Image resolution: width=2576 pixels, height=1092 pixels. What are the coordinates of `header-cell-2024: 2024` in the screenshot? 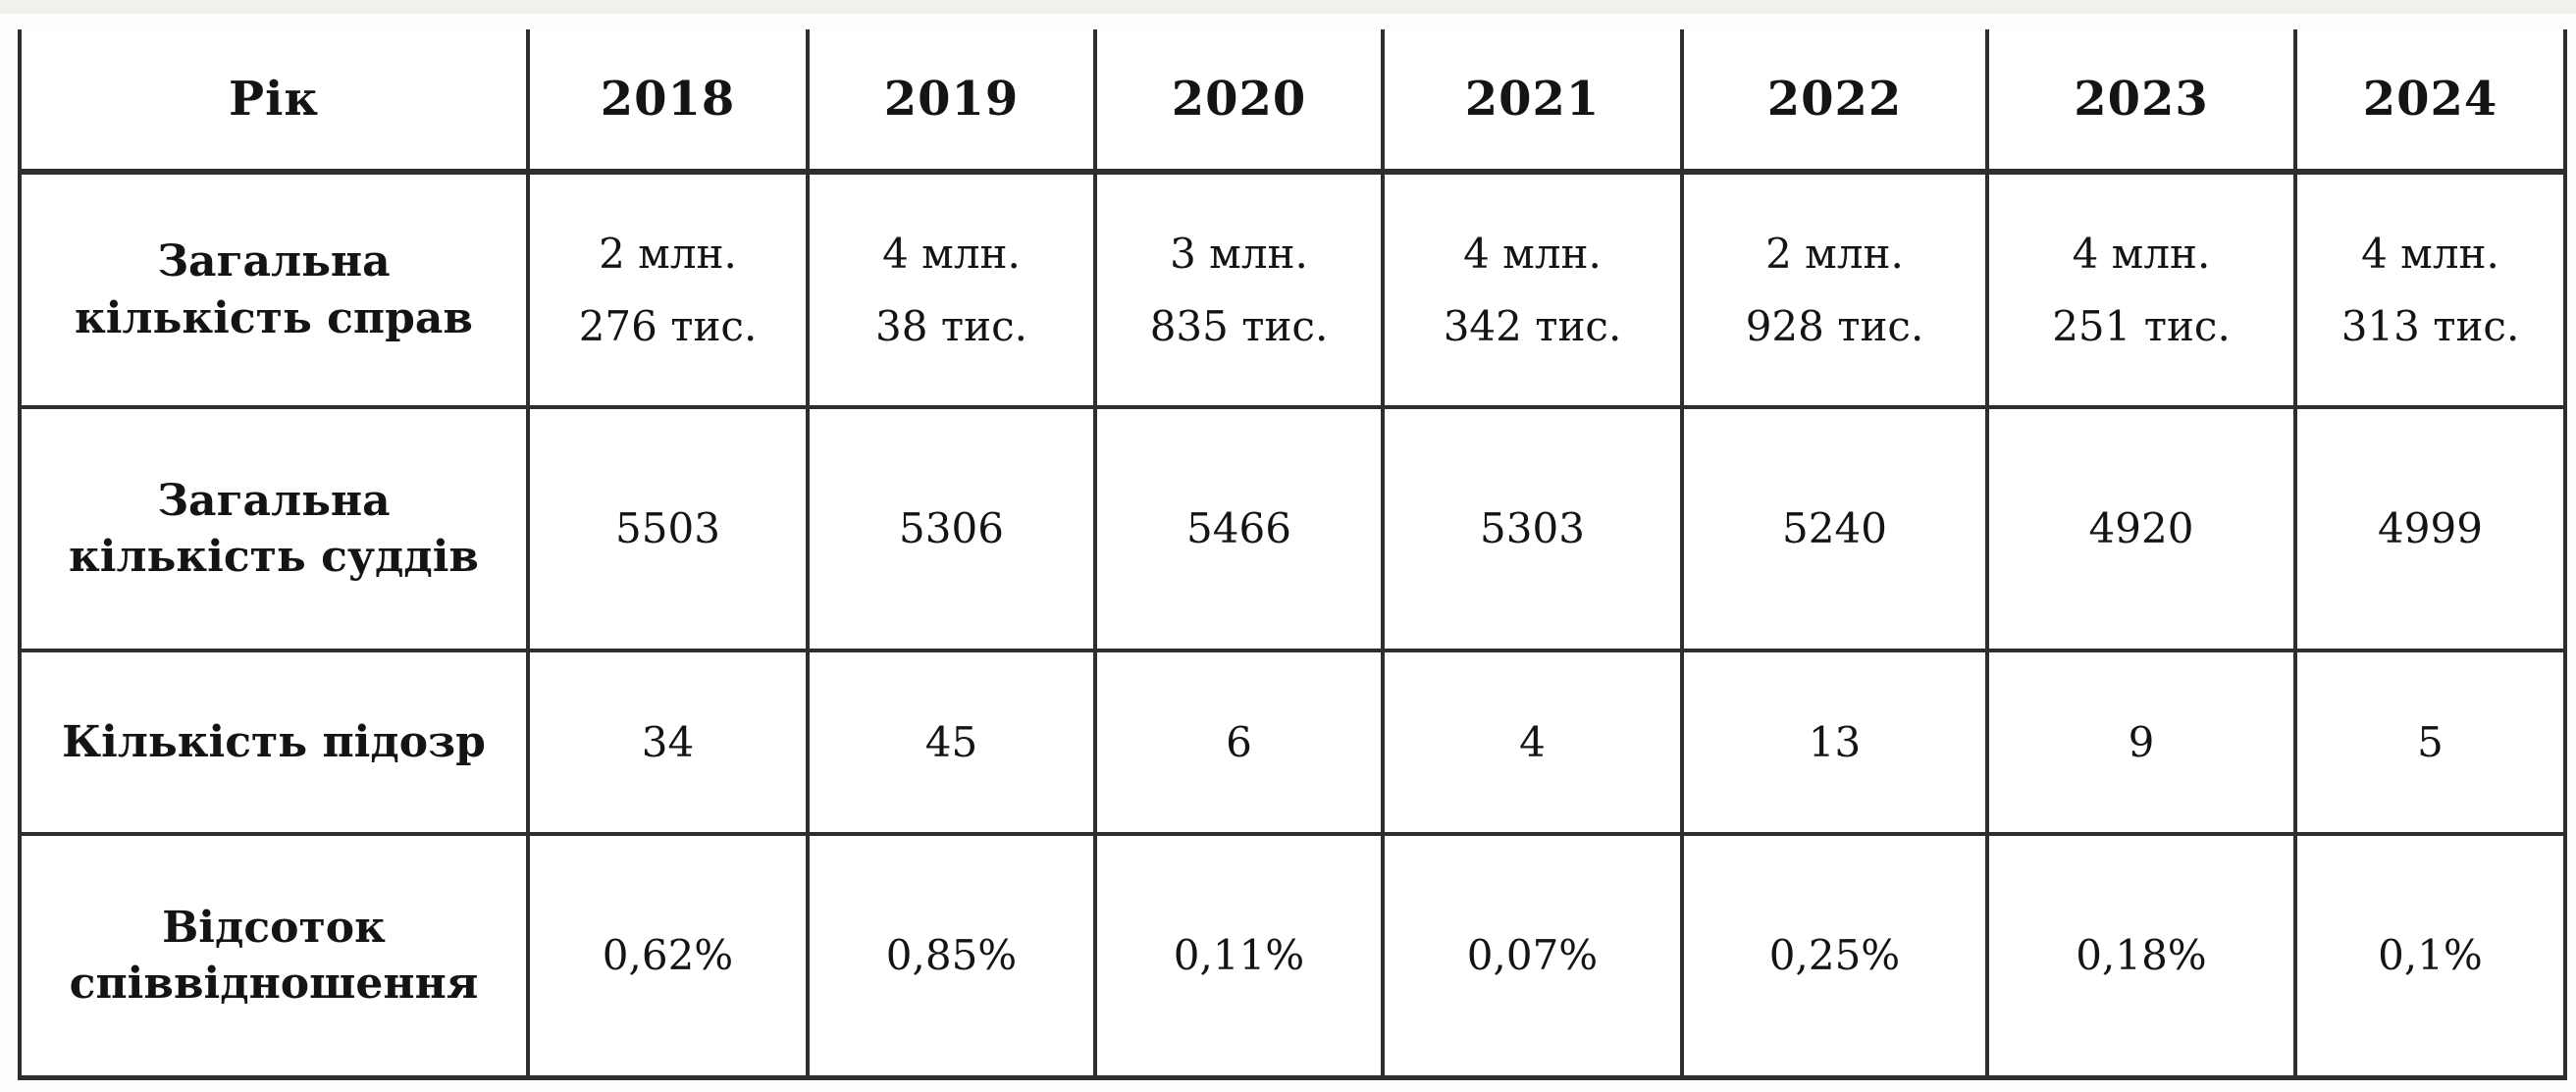 It's located at (2430, 102).